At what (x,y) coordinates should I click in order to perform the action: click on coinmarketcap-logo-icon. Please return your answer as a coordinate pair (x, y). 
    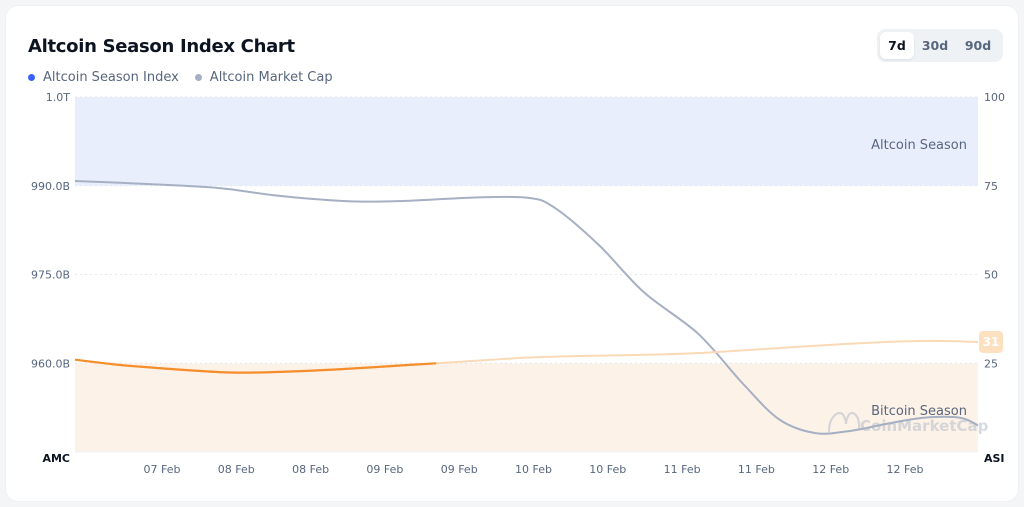
    Looking at the image, I should click on (844, 422).